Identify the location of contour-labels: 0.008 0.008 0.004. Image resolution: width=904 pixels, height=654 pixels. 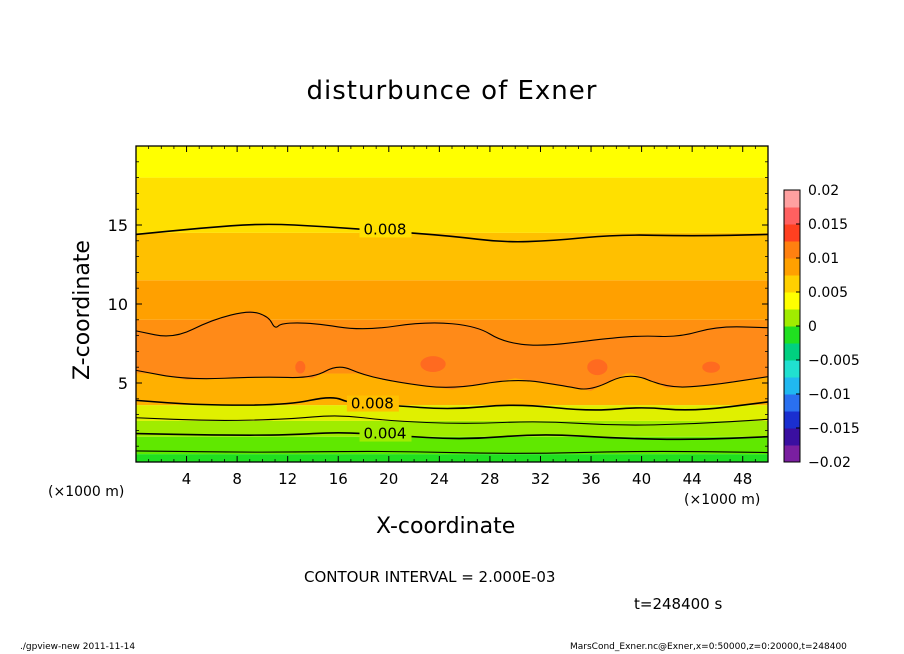
(379, 331).